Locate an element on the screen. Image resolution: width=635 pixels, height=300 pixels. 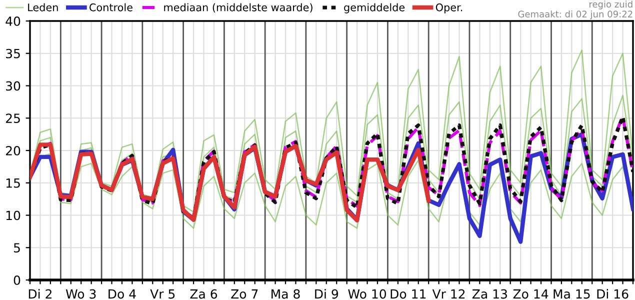
y-tick-label: 5 is located at coordinates (17, 248).